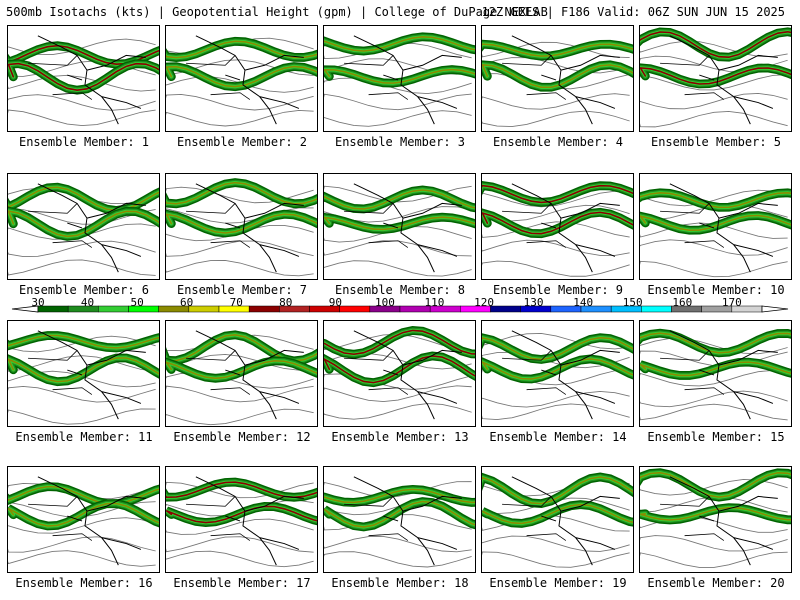  Describe the element at coordinates (400, 309) in the screenshot. I see `isotach-colorbar` at that location.